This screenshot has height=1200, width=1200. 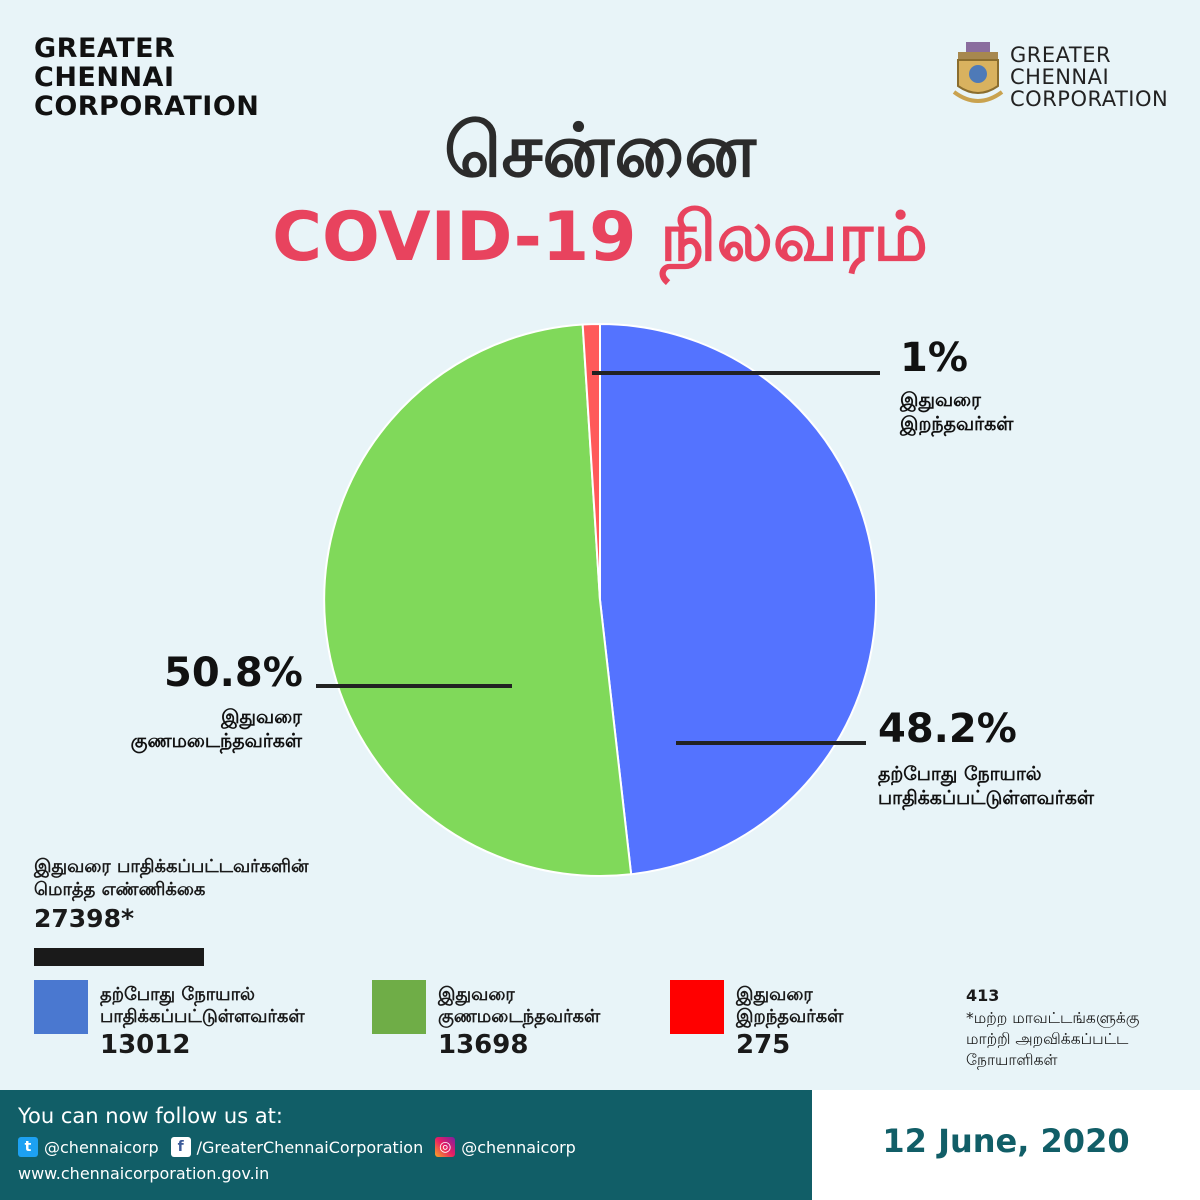 What do you see at coordinates (986, 798) in the screenshot?
I see `active-label-line: பாதிக்கப்பட்டுள்ளவர்கள்` at bounding box center [986, 798].